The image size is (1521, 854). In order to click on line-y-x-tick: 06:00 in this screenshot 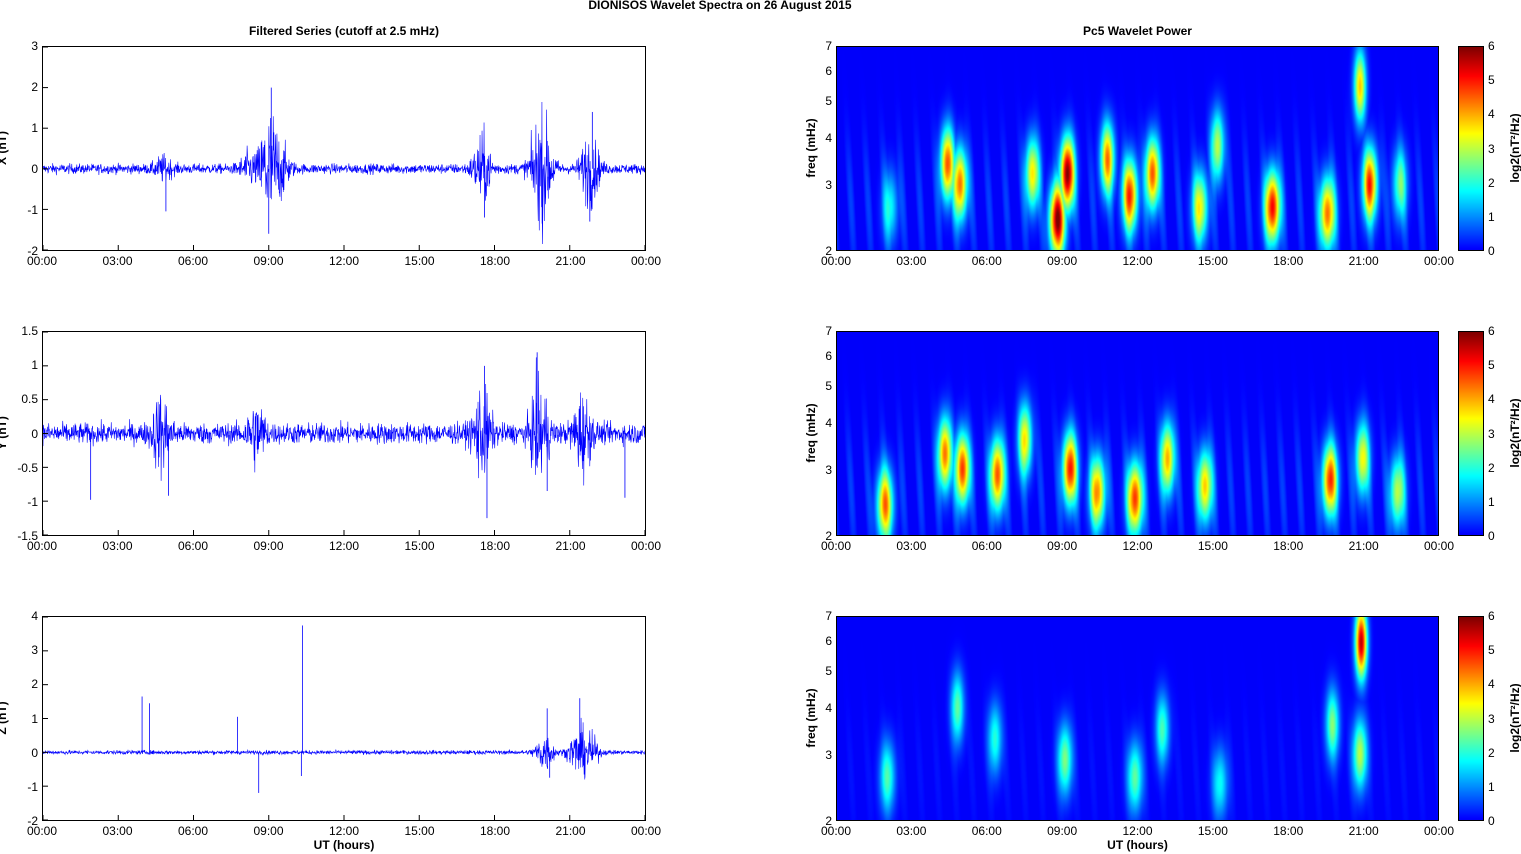, I will do `click(193, 546)`.